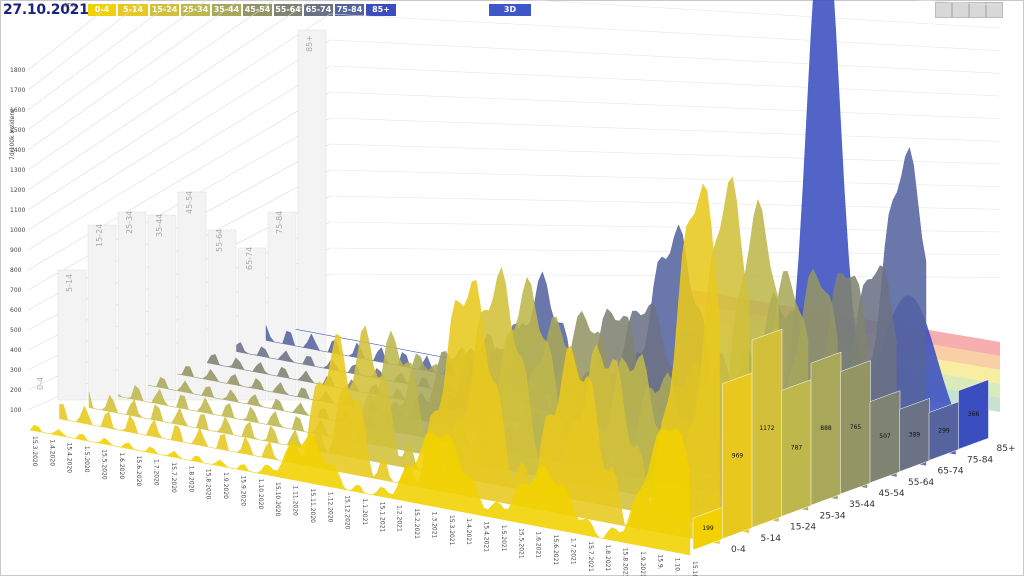 This screenshot has height=576, width=1024. What do you see at coordinates (468, 531) in the screenshot?
I see `x-tick-label: 1.4.2021` at bounding box center [468, 531].